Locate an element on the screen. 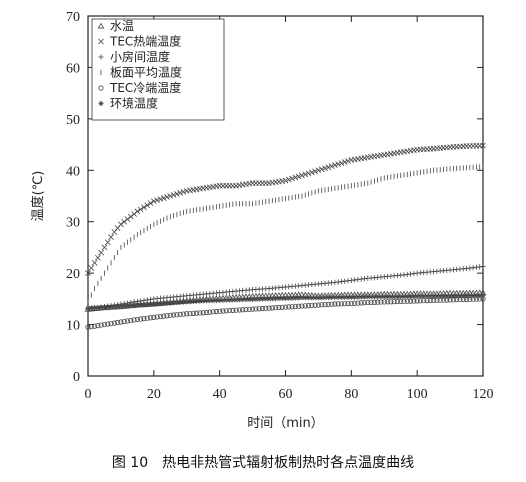 This screenshot has height=482, width=526. legend-label: 水温 is located at coordinates (122, 26).